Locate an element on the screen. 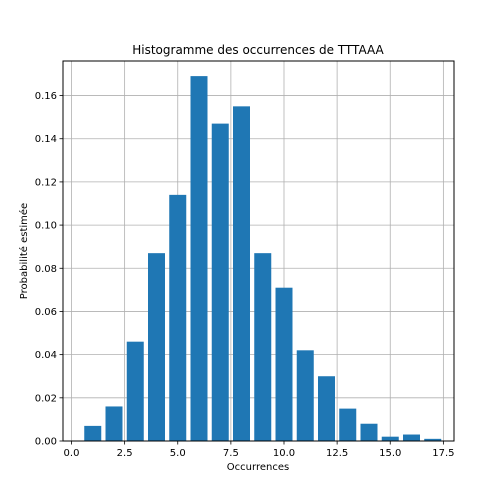 This screenshot has height=504, width=504. y-tick-label: 0.14 is located at coordinates (46, 139).